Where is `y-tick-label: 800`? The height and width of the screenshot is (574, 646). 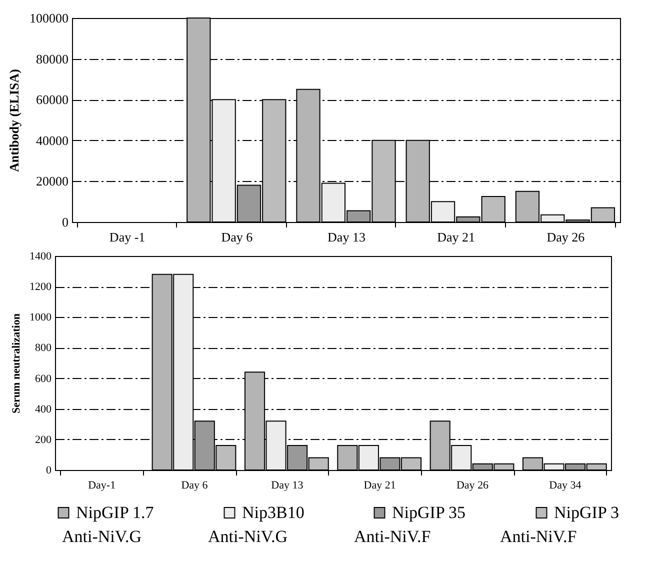 y-tick-label: 800 is located at coordinates (43, 348).